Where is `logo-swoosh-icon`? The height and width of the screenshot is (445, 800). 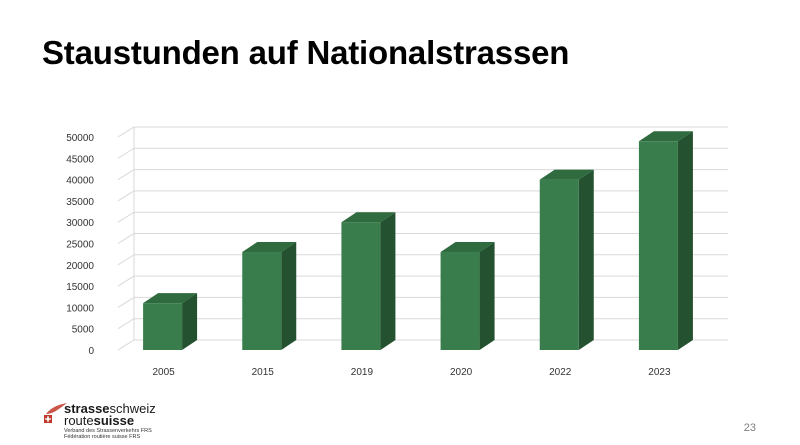
logo-swoosh-icon is located at coordinates (55, 413).